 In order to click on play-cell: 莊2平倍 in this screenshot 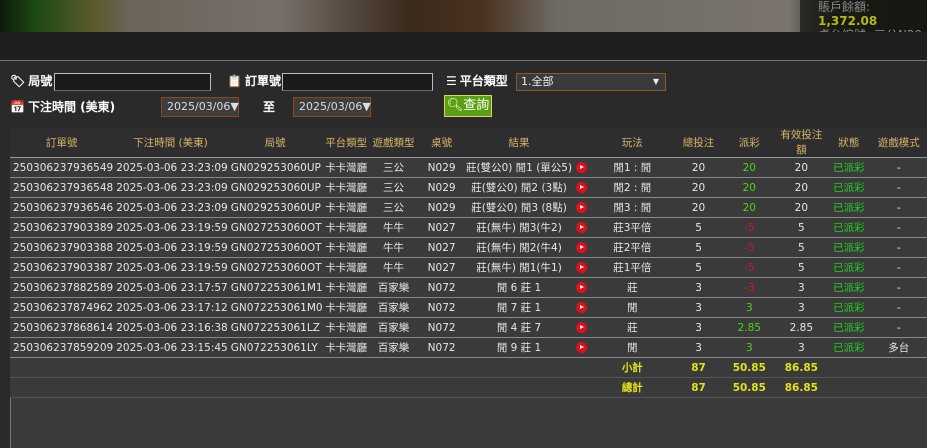, I will do `click(632, 247)`.